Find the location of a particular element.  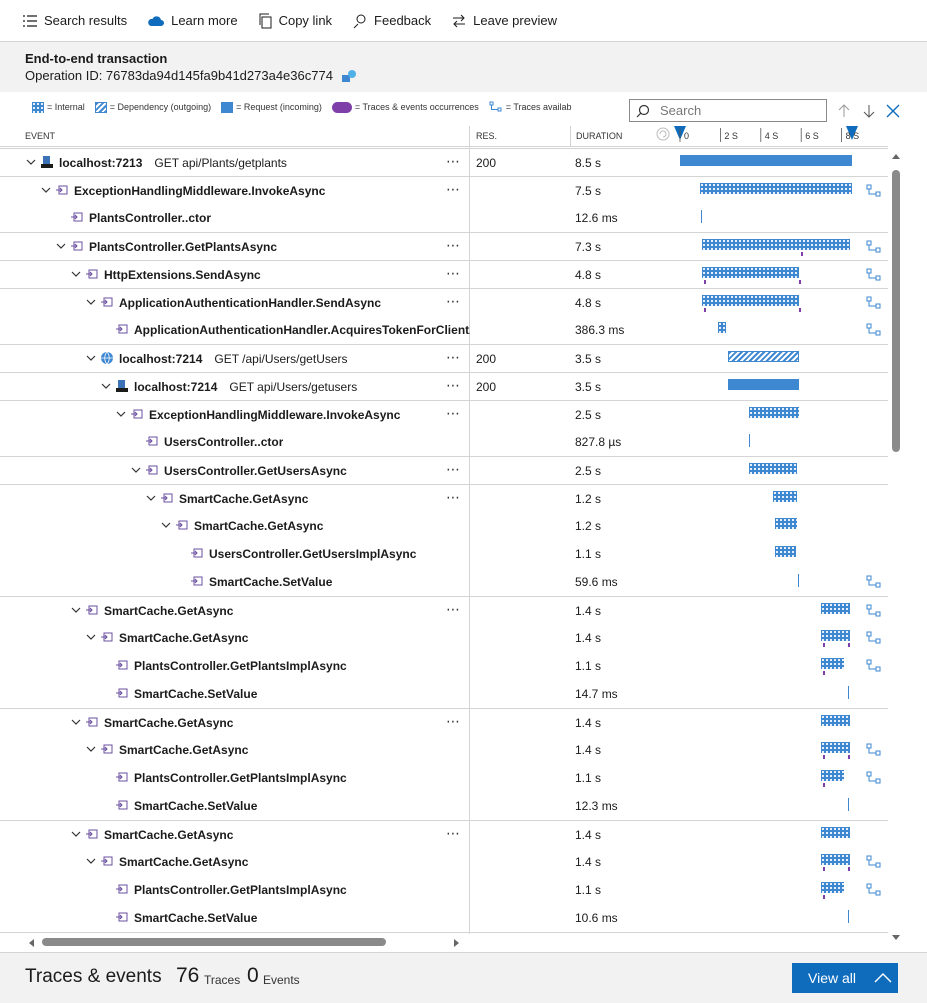

scroll-right-icon is located at coordinates (457, 943).